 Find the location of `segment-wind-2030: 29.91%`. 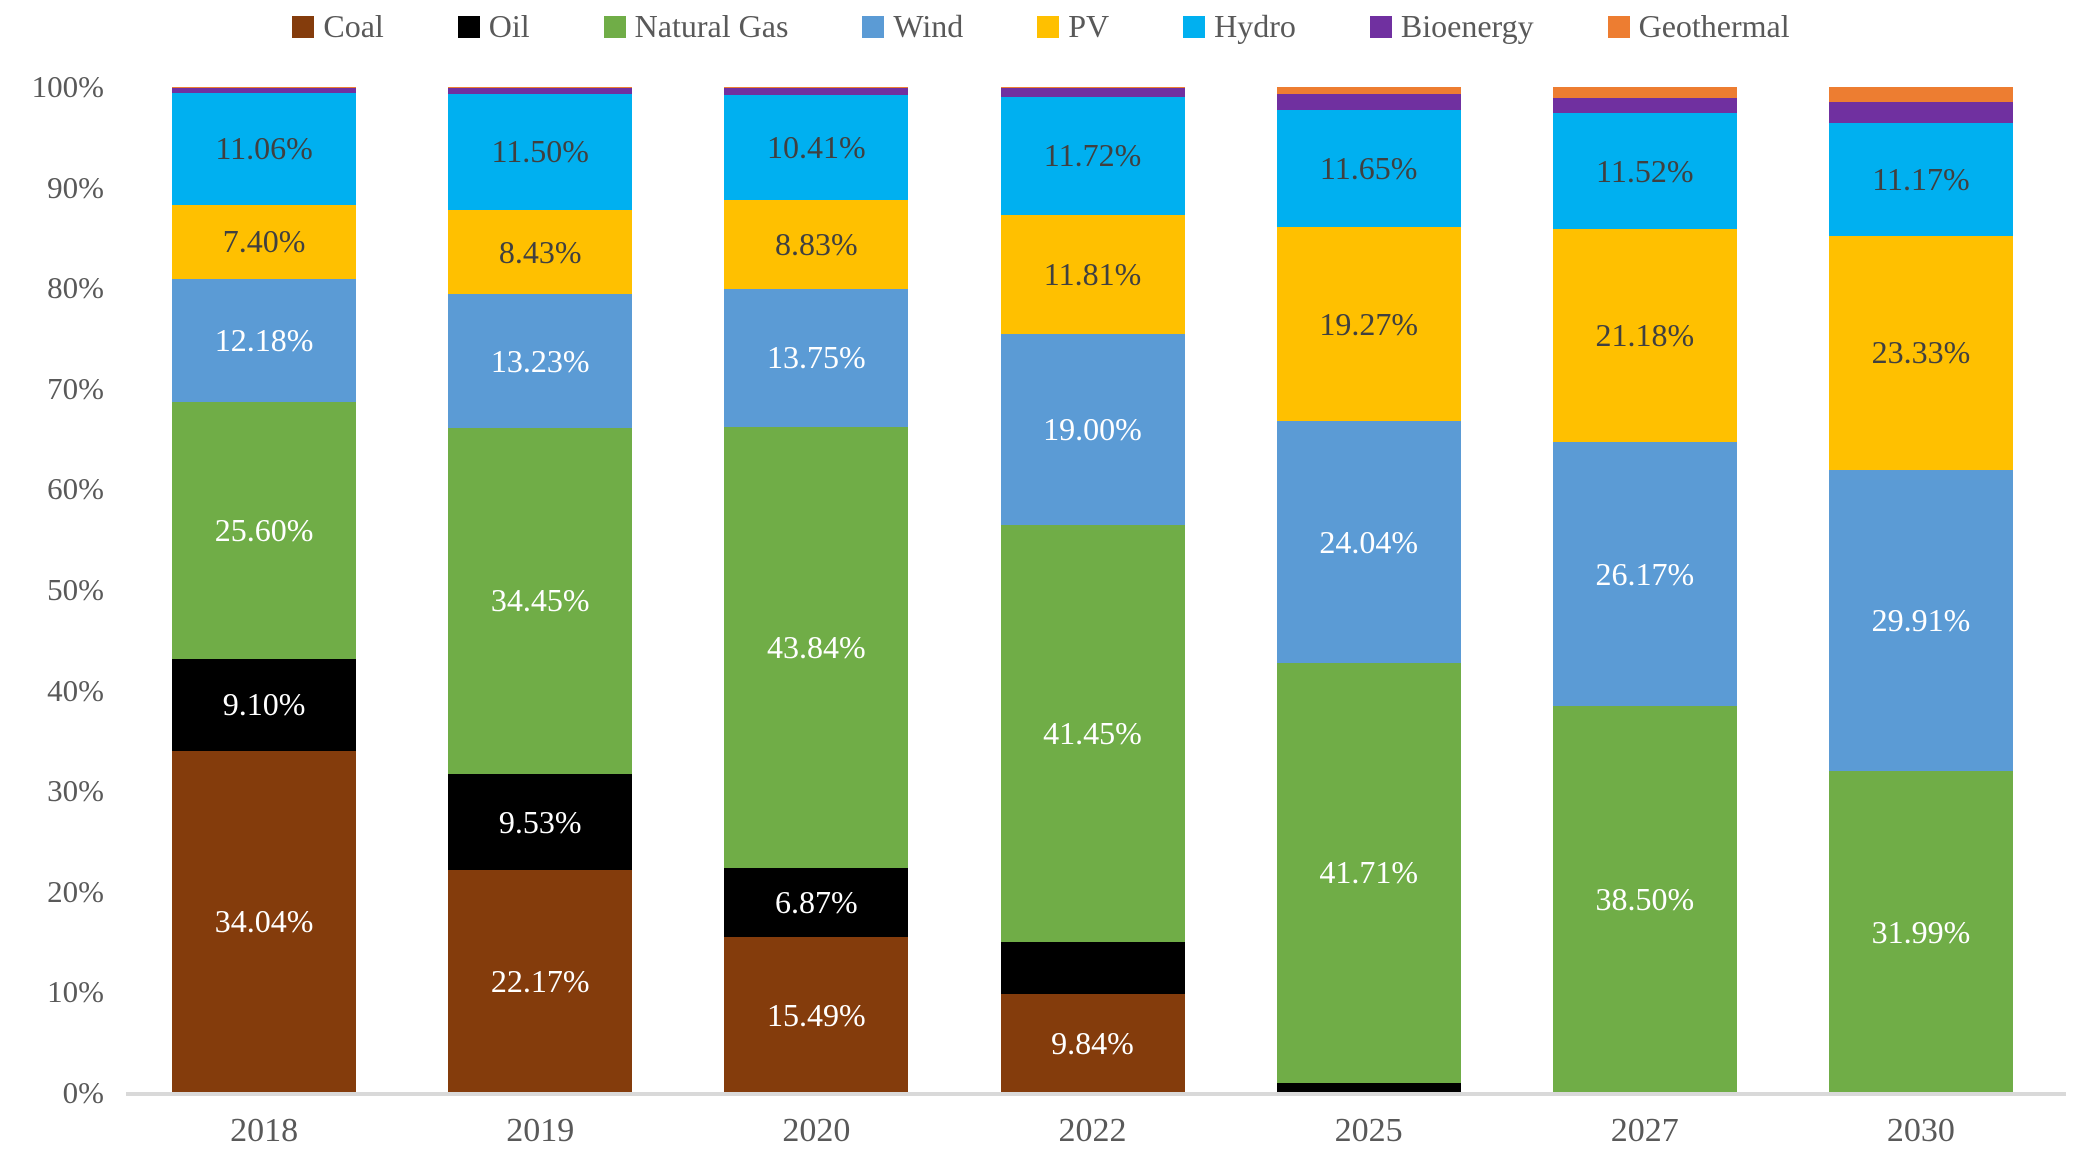

segment-wind-2030: 29.91% is located at coordinates (1920, 621).